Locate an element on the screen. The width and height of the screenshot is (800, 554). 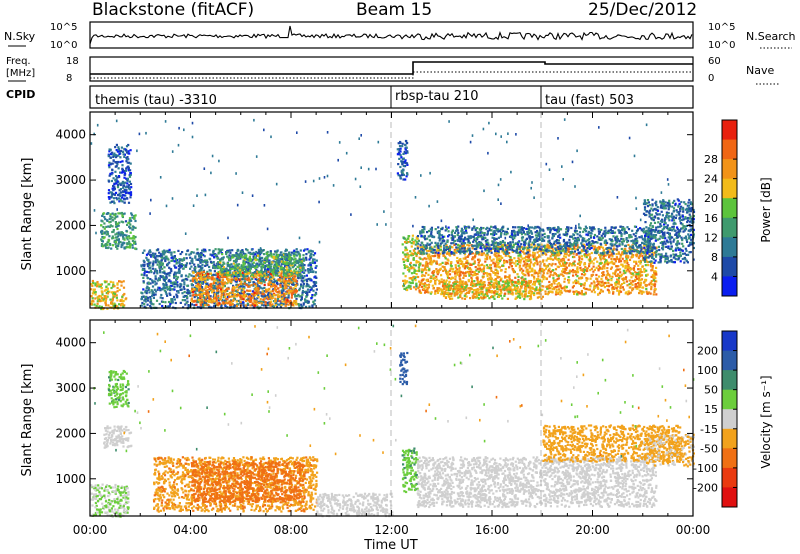
beam-title: Beam 15 is located at coordinates (394, 10).